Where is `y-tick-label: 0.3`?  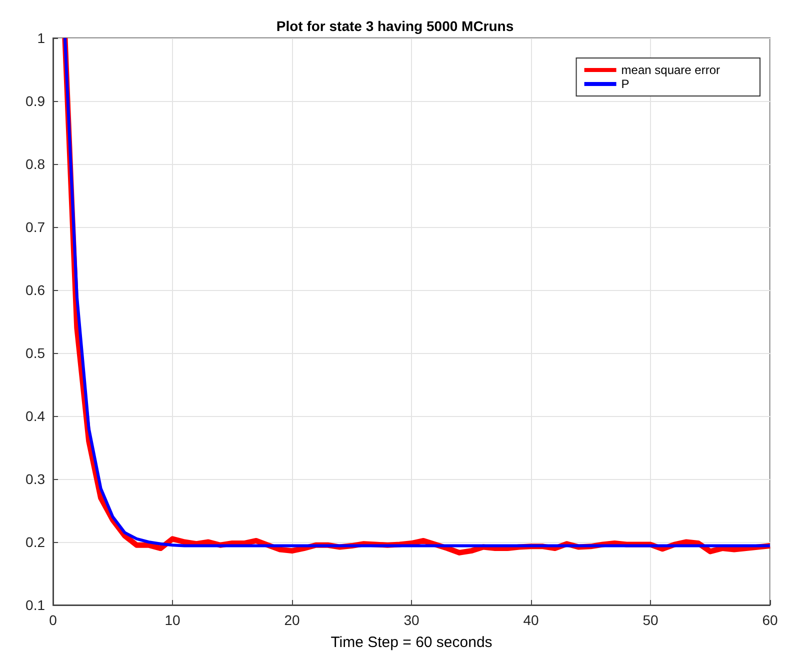
y-tick-label: 0.3 is located at coordinates (36, 479).